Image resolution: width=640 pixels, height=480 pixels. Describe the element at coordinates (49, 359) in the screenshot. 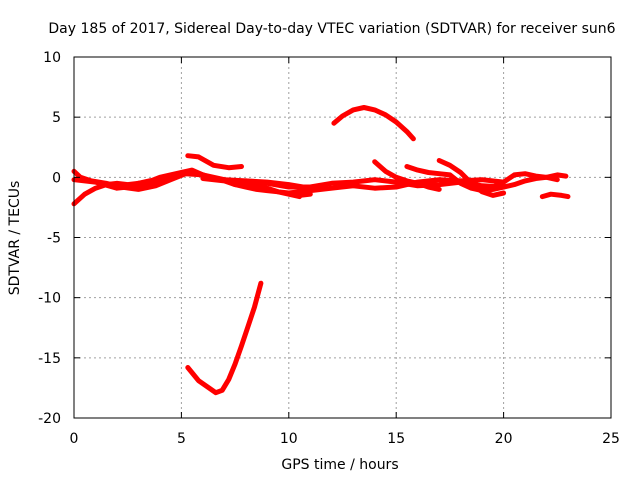

I see `y-tick-label: -15` at that location.